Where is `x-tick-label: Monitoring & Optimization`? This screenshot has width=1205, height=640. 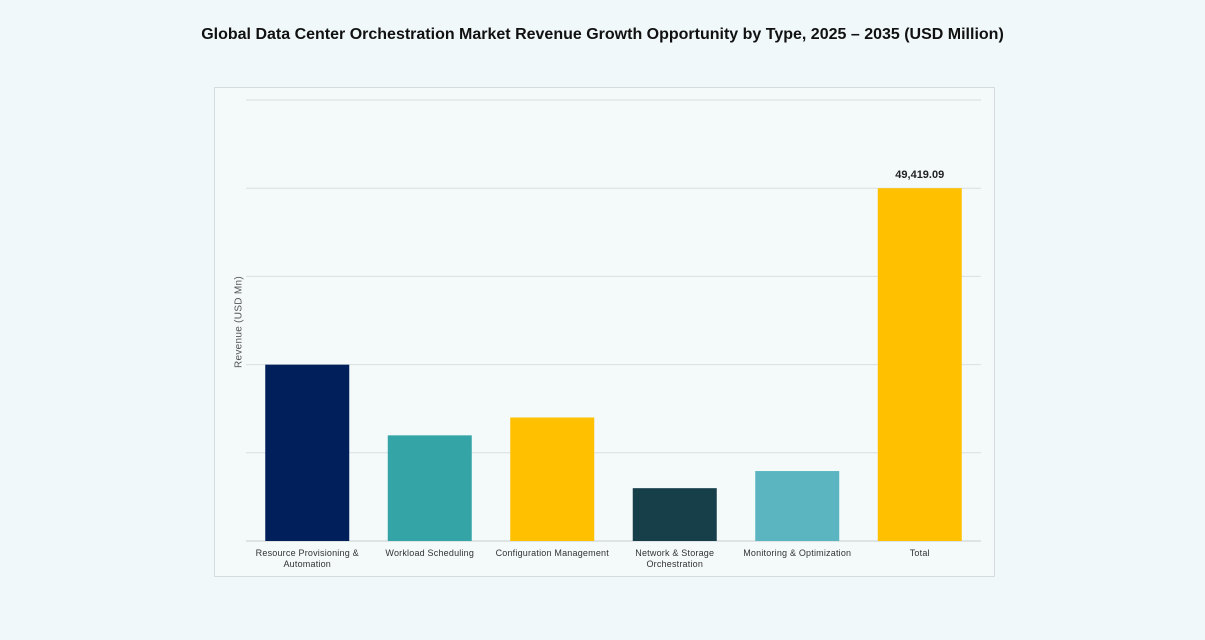 x-tick-label: Monitoring & Optimization is located at coordinates (797, 553).